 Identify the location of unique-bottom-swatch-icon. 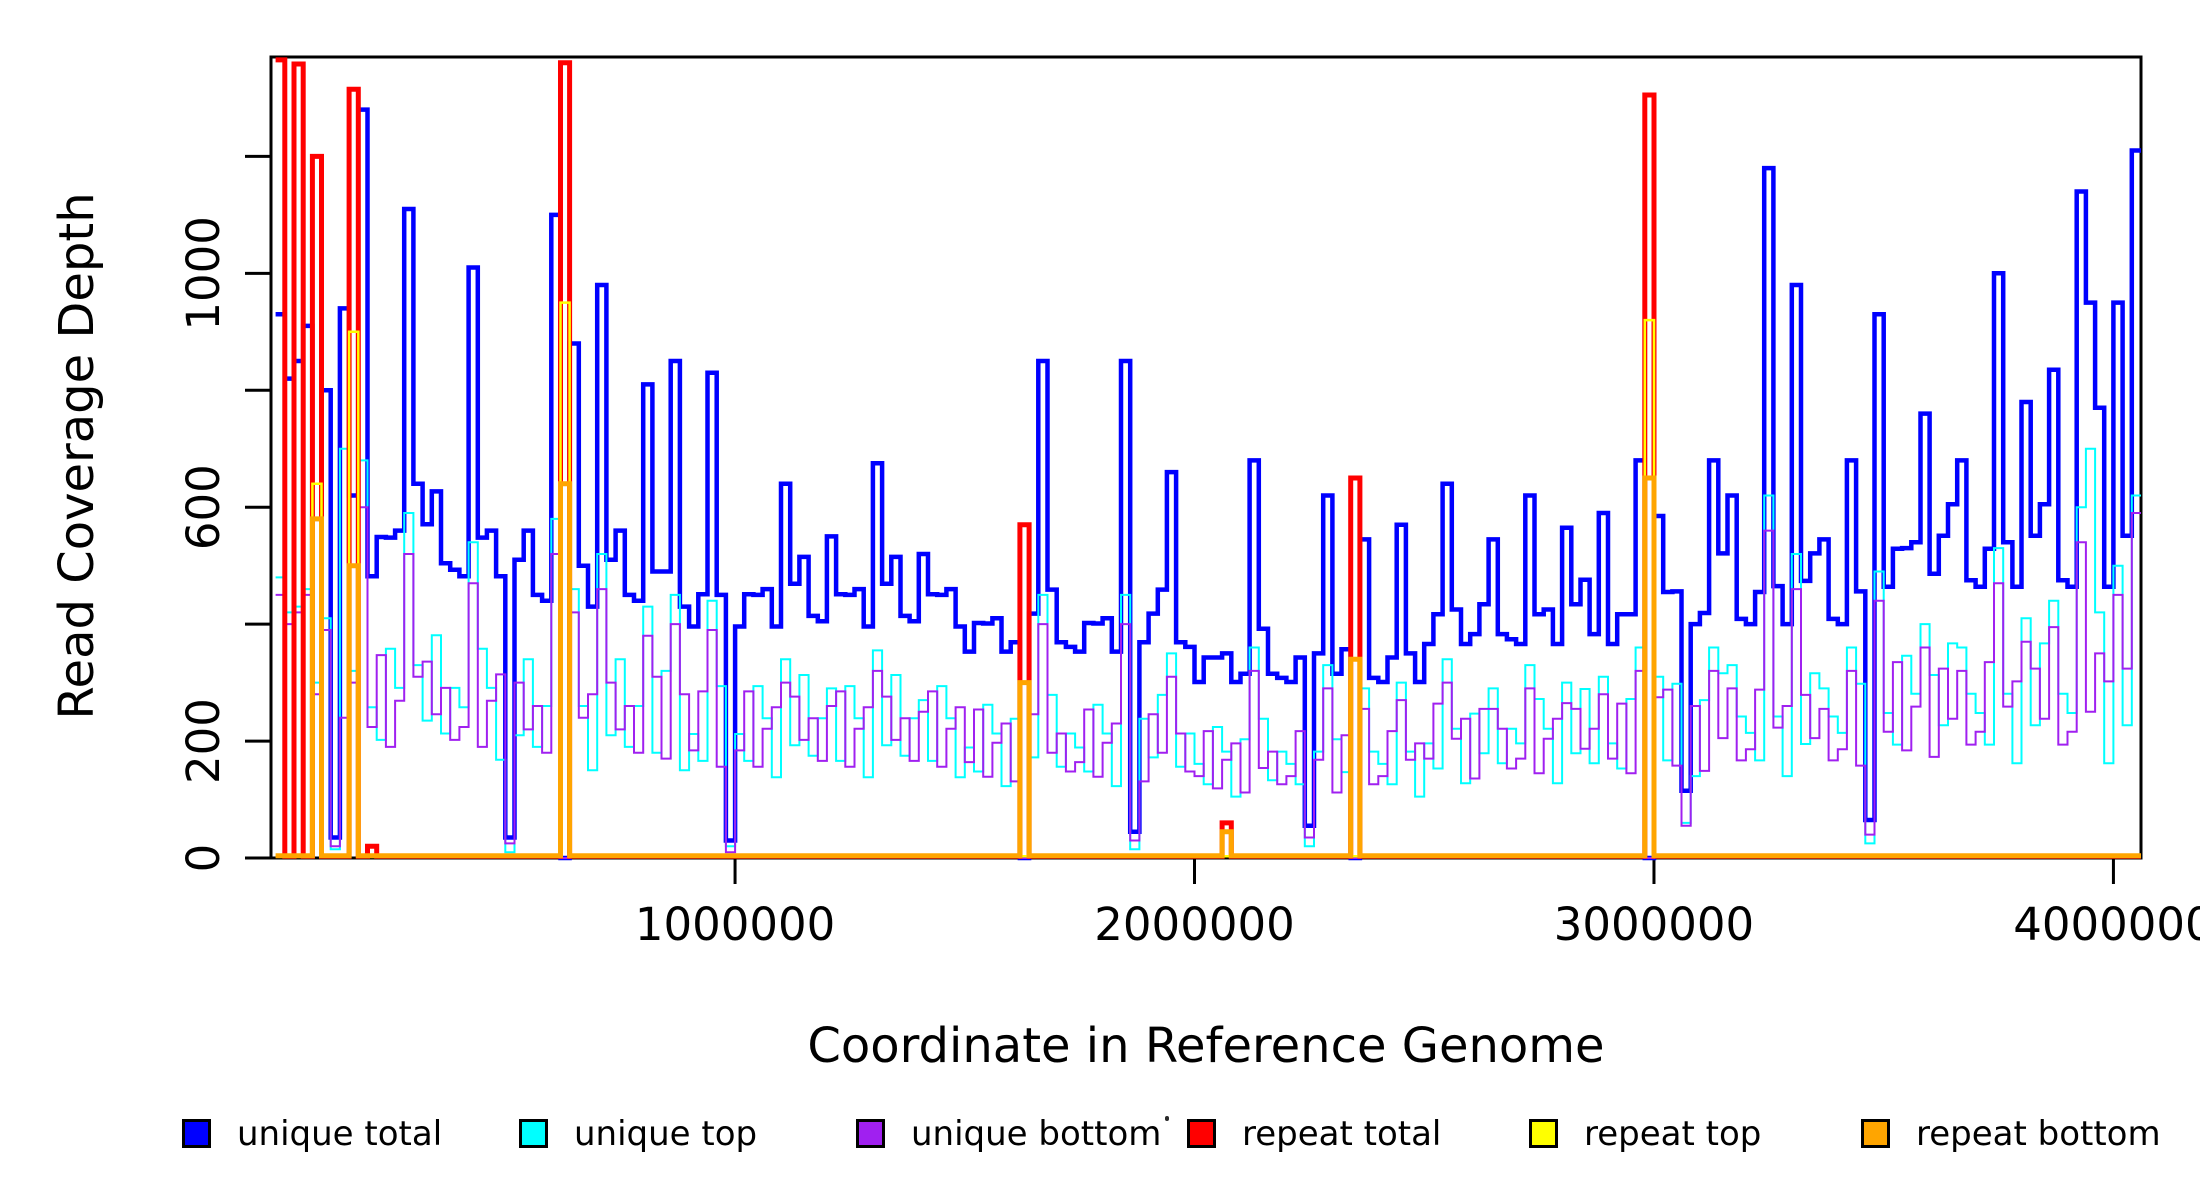
(870, 1133).